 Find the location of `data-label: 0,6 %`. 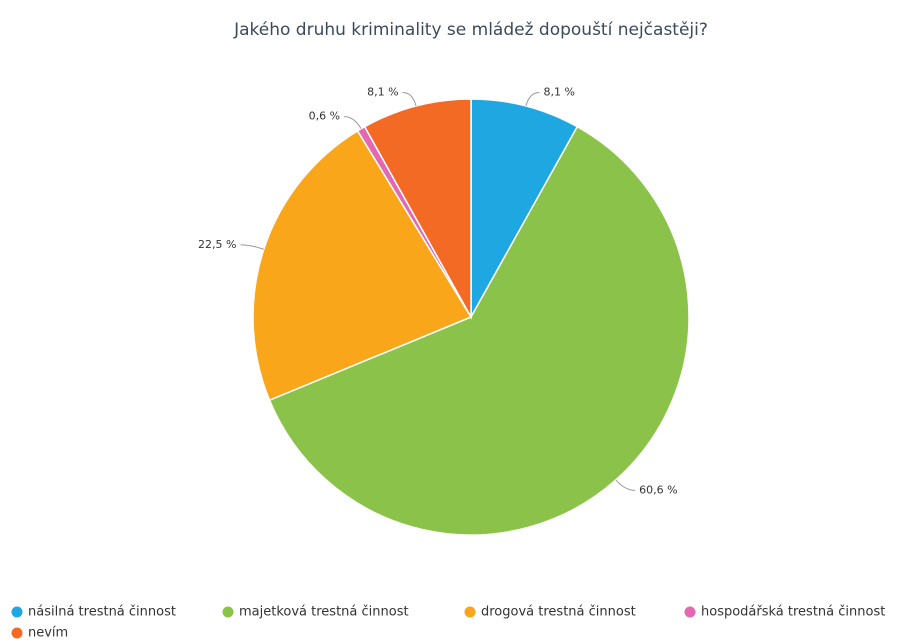

data-label: 0,6 % is located at coordinates (324, 116).